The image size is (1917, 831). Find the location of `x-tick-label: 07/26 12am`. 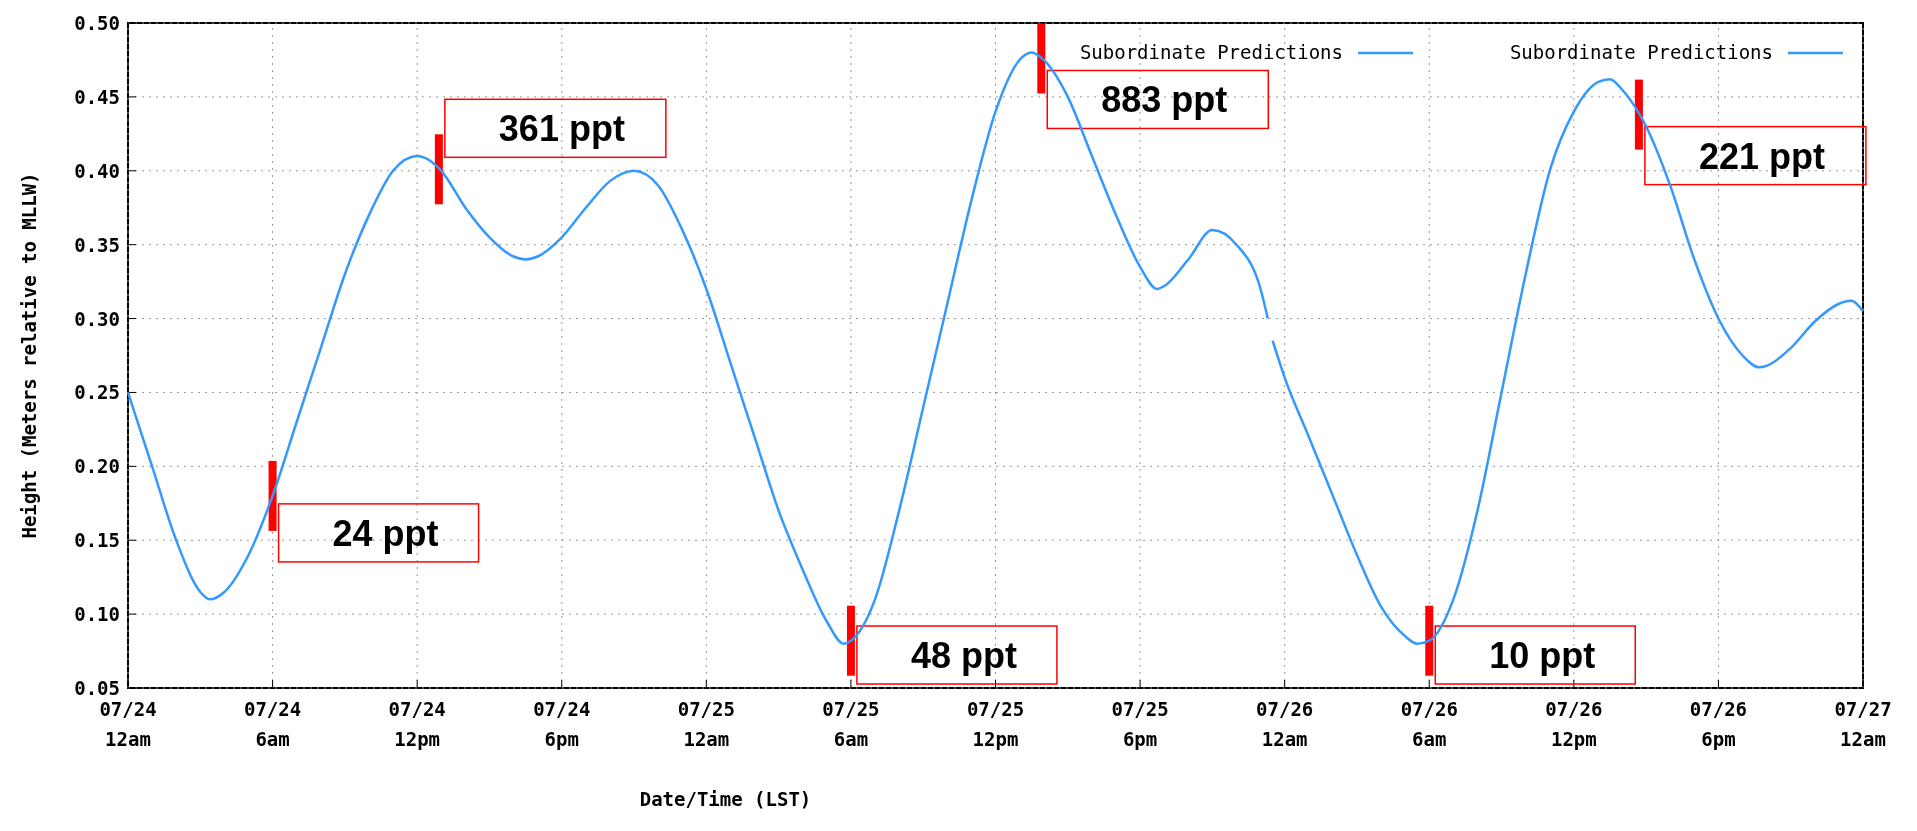

x-tick-label: 07/26 12am is located at coordinates (1285, 724).